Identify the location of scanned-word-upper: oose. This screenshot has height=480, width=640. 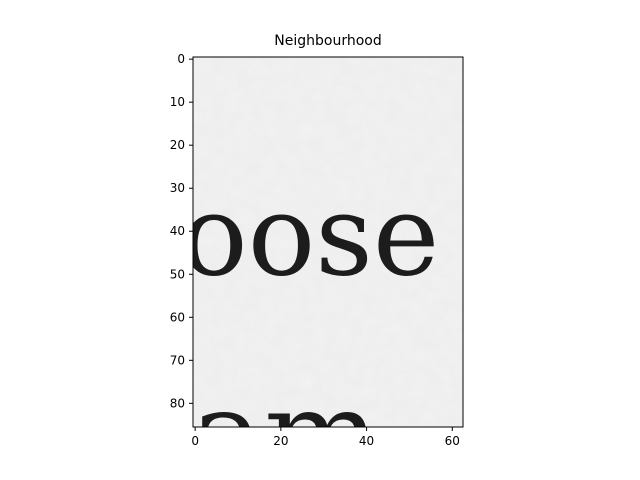
(309, 236).